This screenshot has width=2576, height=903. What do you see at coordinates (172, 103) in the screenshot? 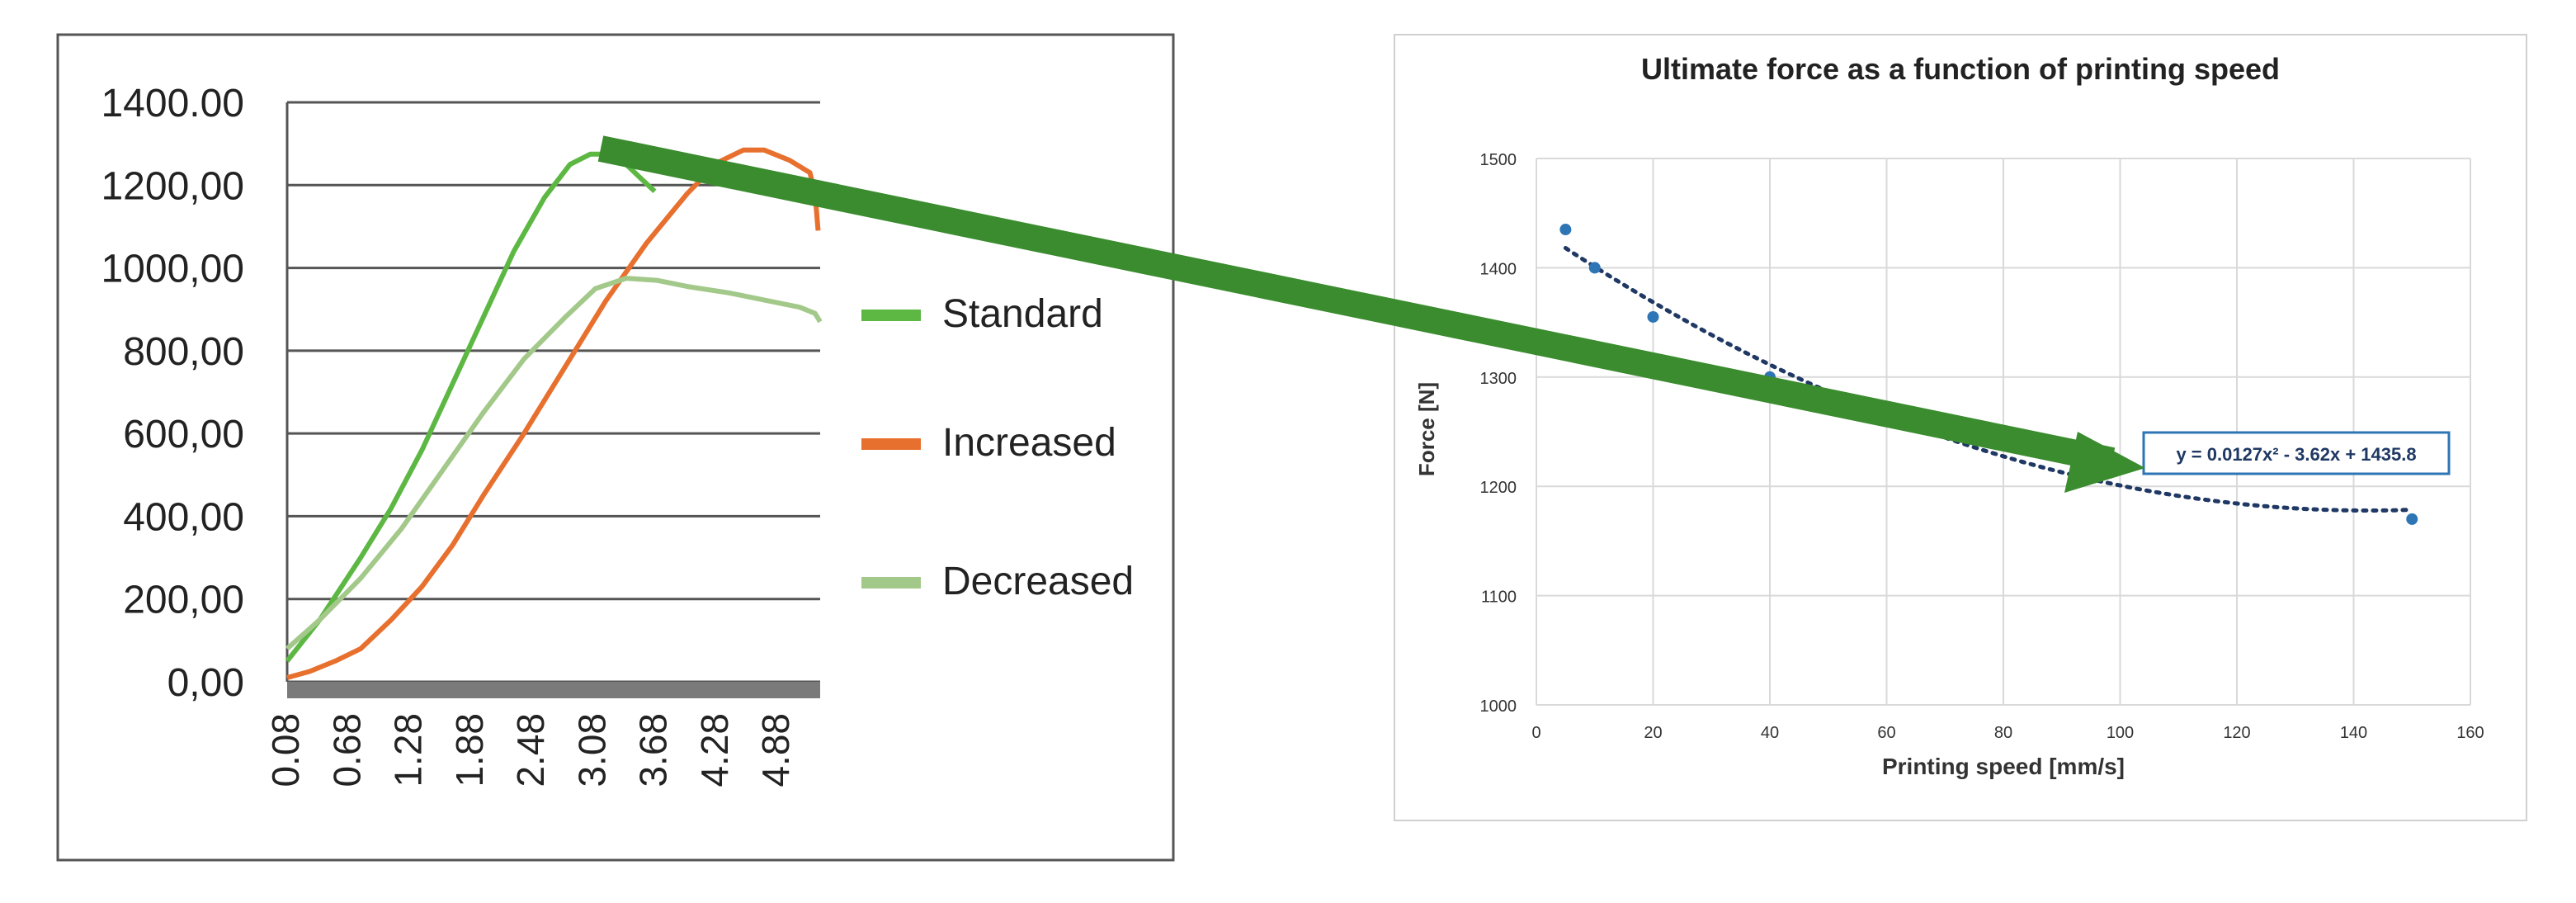
I see `left-y-tick-label: 1400.00` at bounding box center [172, 103].